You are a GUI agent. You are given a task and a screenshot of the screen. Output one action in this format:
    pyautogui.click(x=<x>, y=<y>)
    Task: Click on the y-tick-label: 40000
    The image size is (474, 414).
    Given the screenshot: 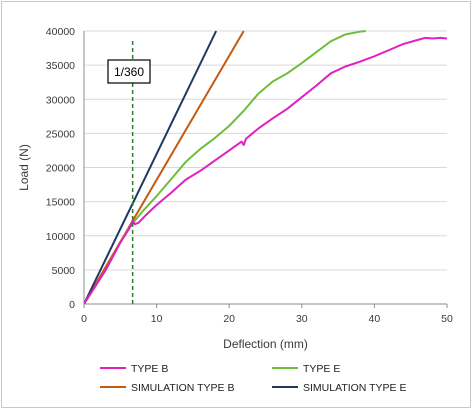 What is the action you would take?
    pyautogui.click(x=60, y=32)
    